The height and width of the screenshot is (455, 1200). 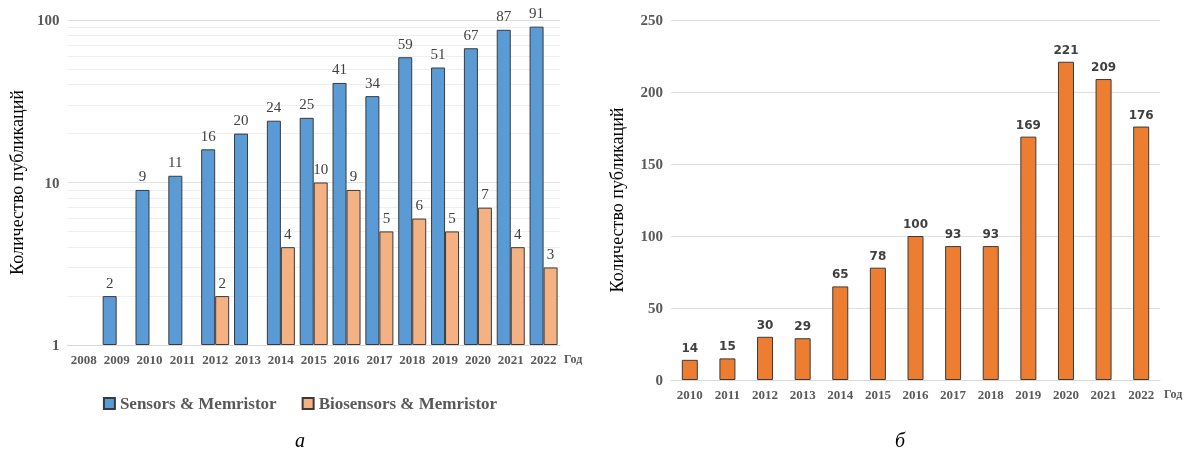 I want to click on data-label: 20, so click(x=241, y=120).